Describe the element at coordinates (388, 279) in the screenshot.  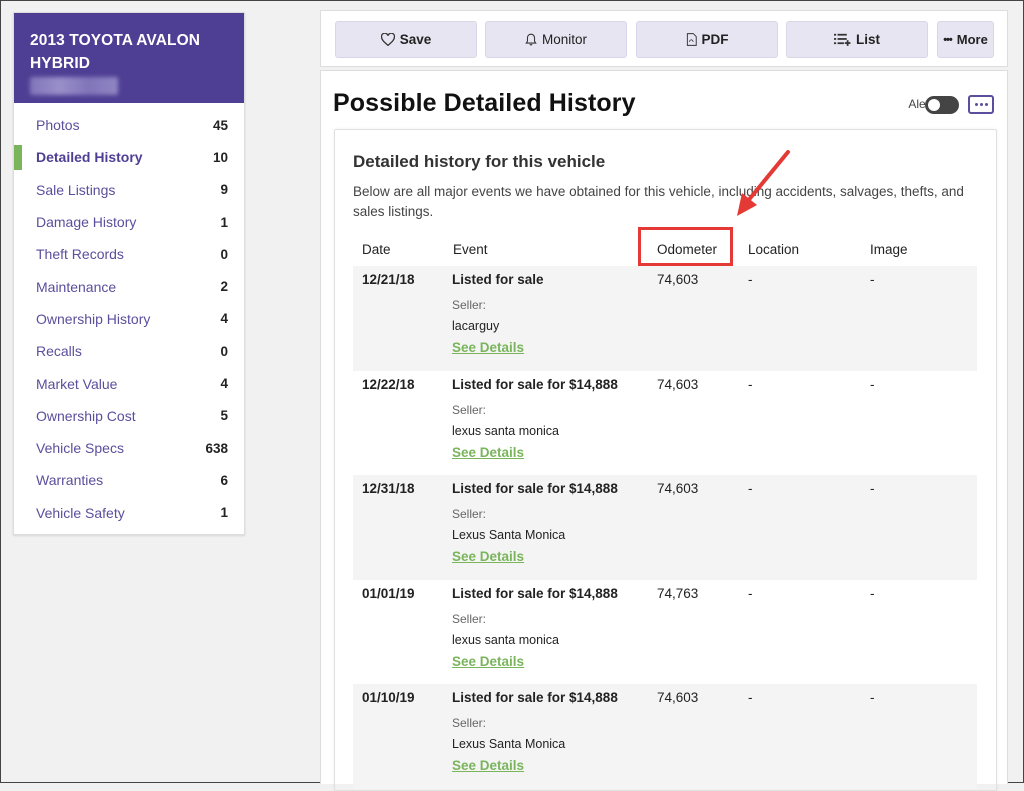
I see `row-date: 12/21/18` at that location.